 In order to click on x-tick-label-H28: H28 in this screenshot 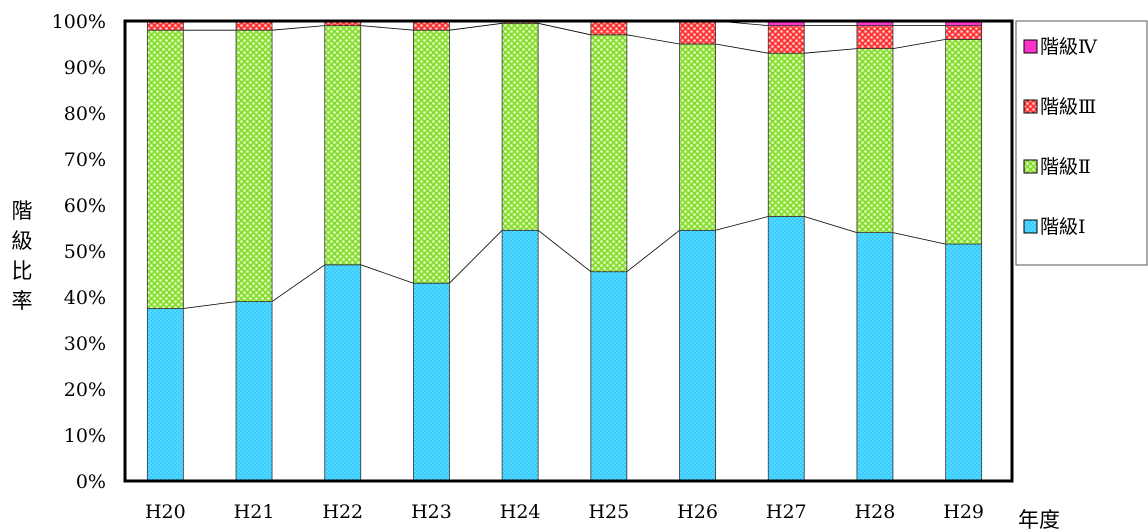, I will do `click(875, 512)`.